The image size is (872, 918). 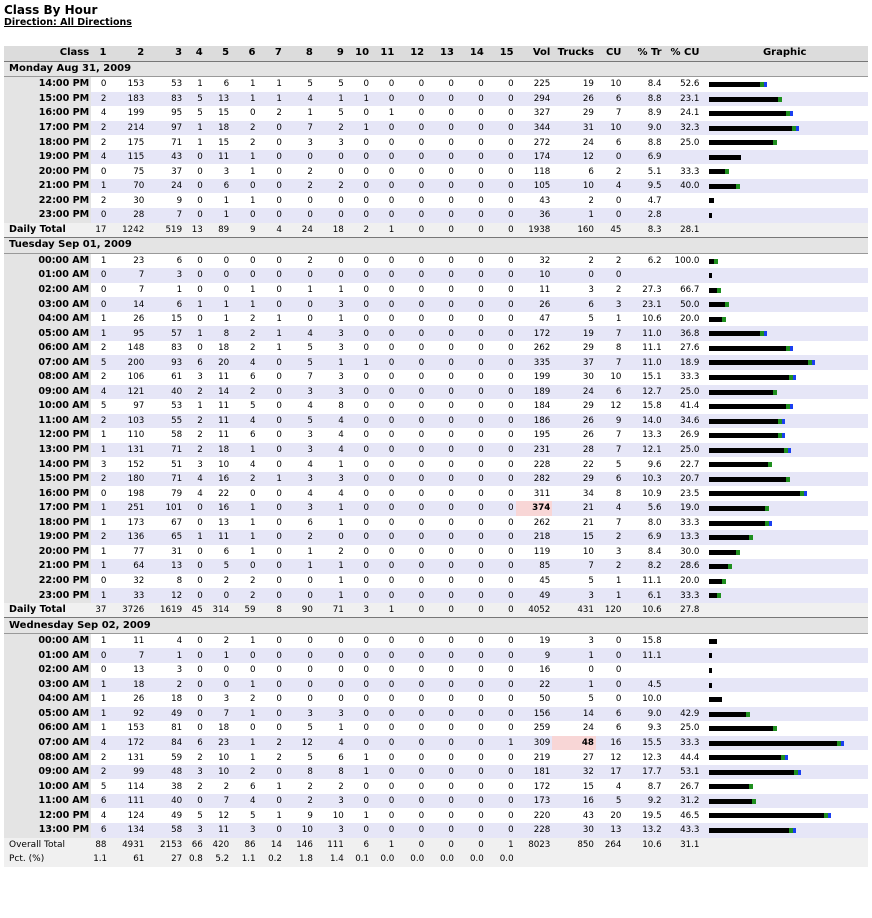 I want to click on row-label: 10:00 AM, so click(x=48, y=406).